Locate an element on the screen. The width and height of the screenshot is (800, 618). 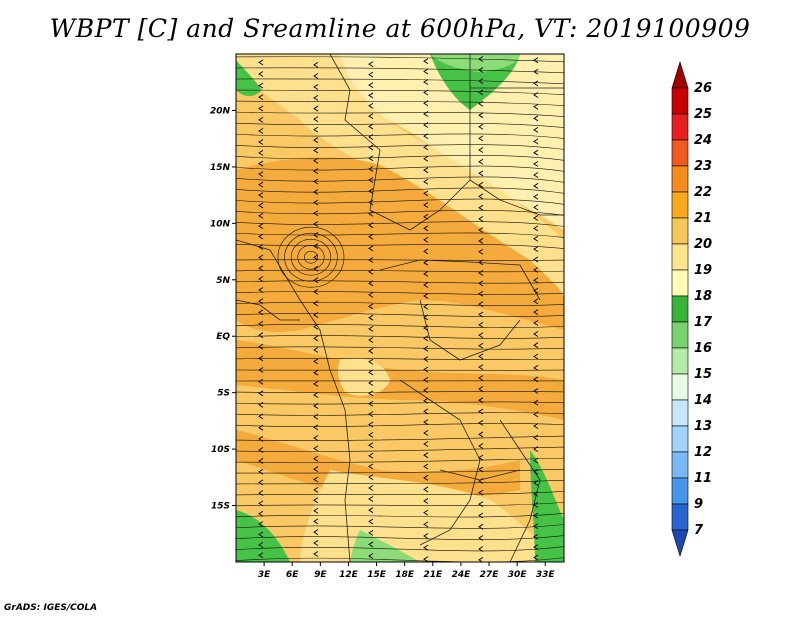
lon-label: 21E is located at coordinates (433, 575).